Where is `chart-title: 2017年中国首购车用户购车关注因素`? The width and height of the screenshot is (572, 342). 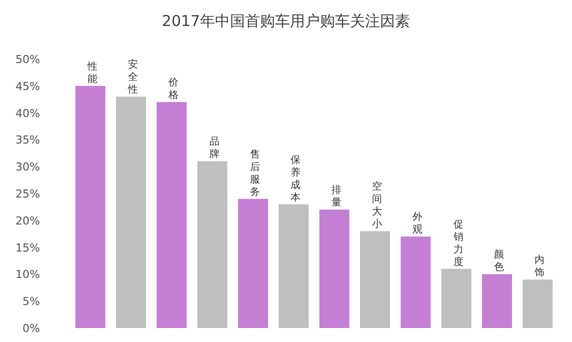 chart-title: 2017年中国首购车用户购车关注因素 is located at coordinates (286, 21).